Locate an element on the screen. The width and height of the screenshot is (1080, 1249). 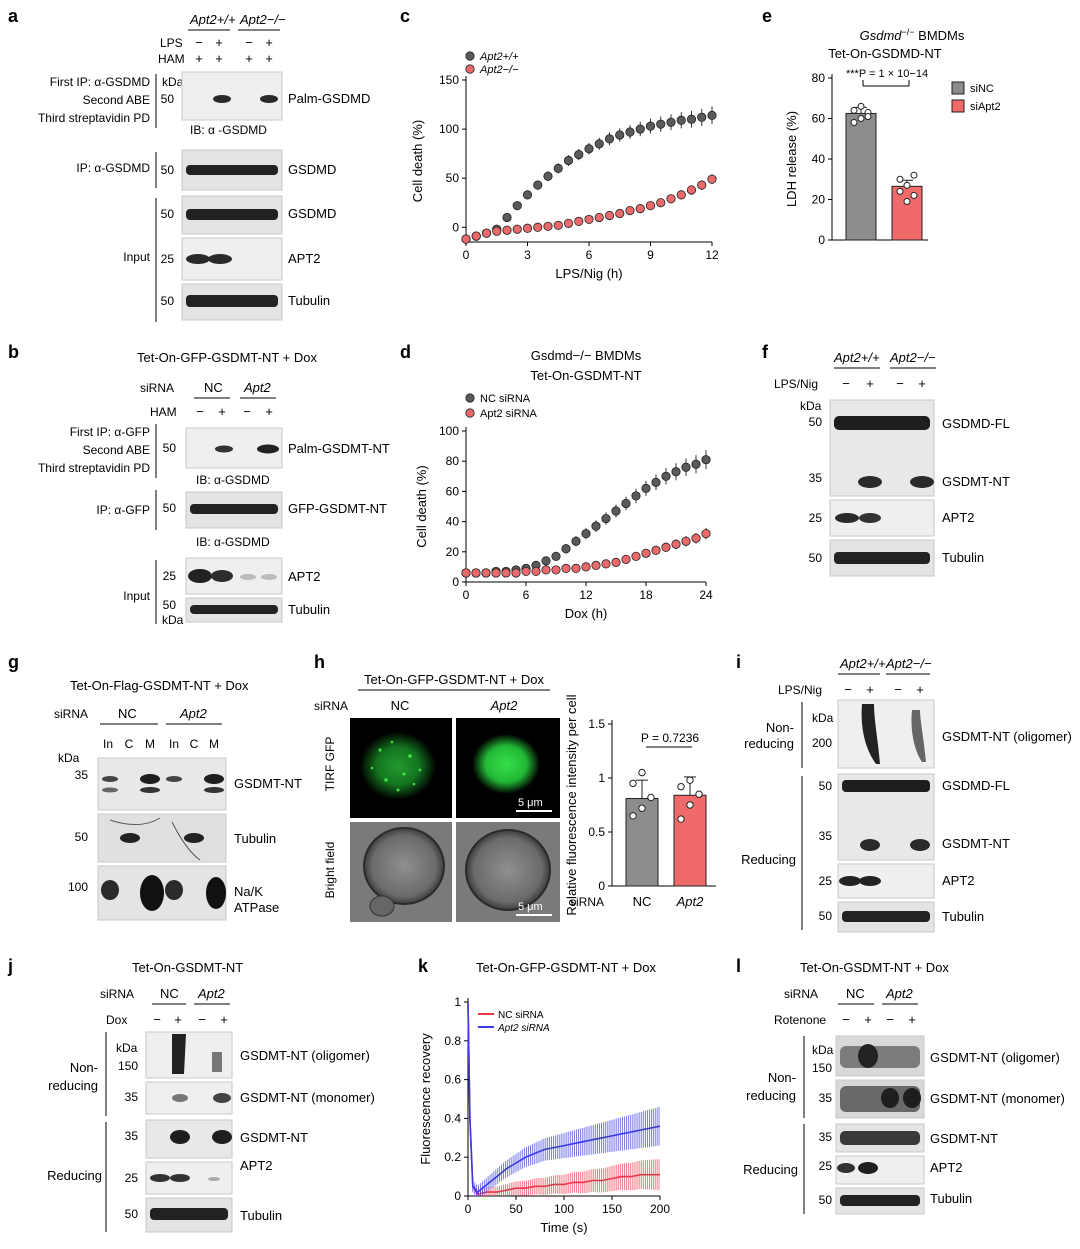
blot-i-reducing is located at coordinates (886, 817).